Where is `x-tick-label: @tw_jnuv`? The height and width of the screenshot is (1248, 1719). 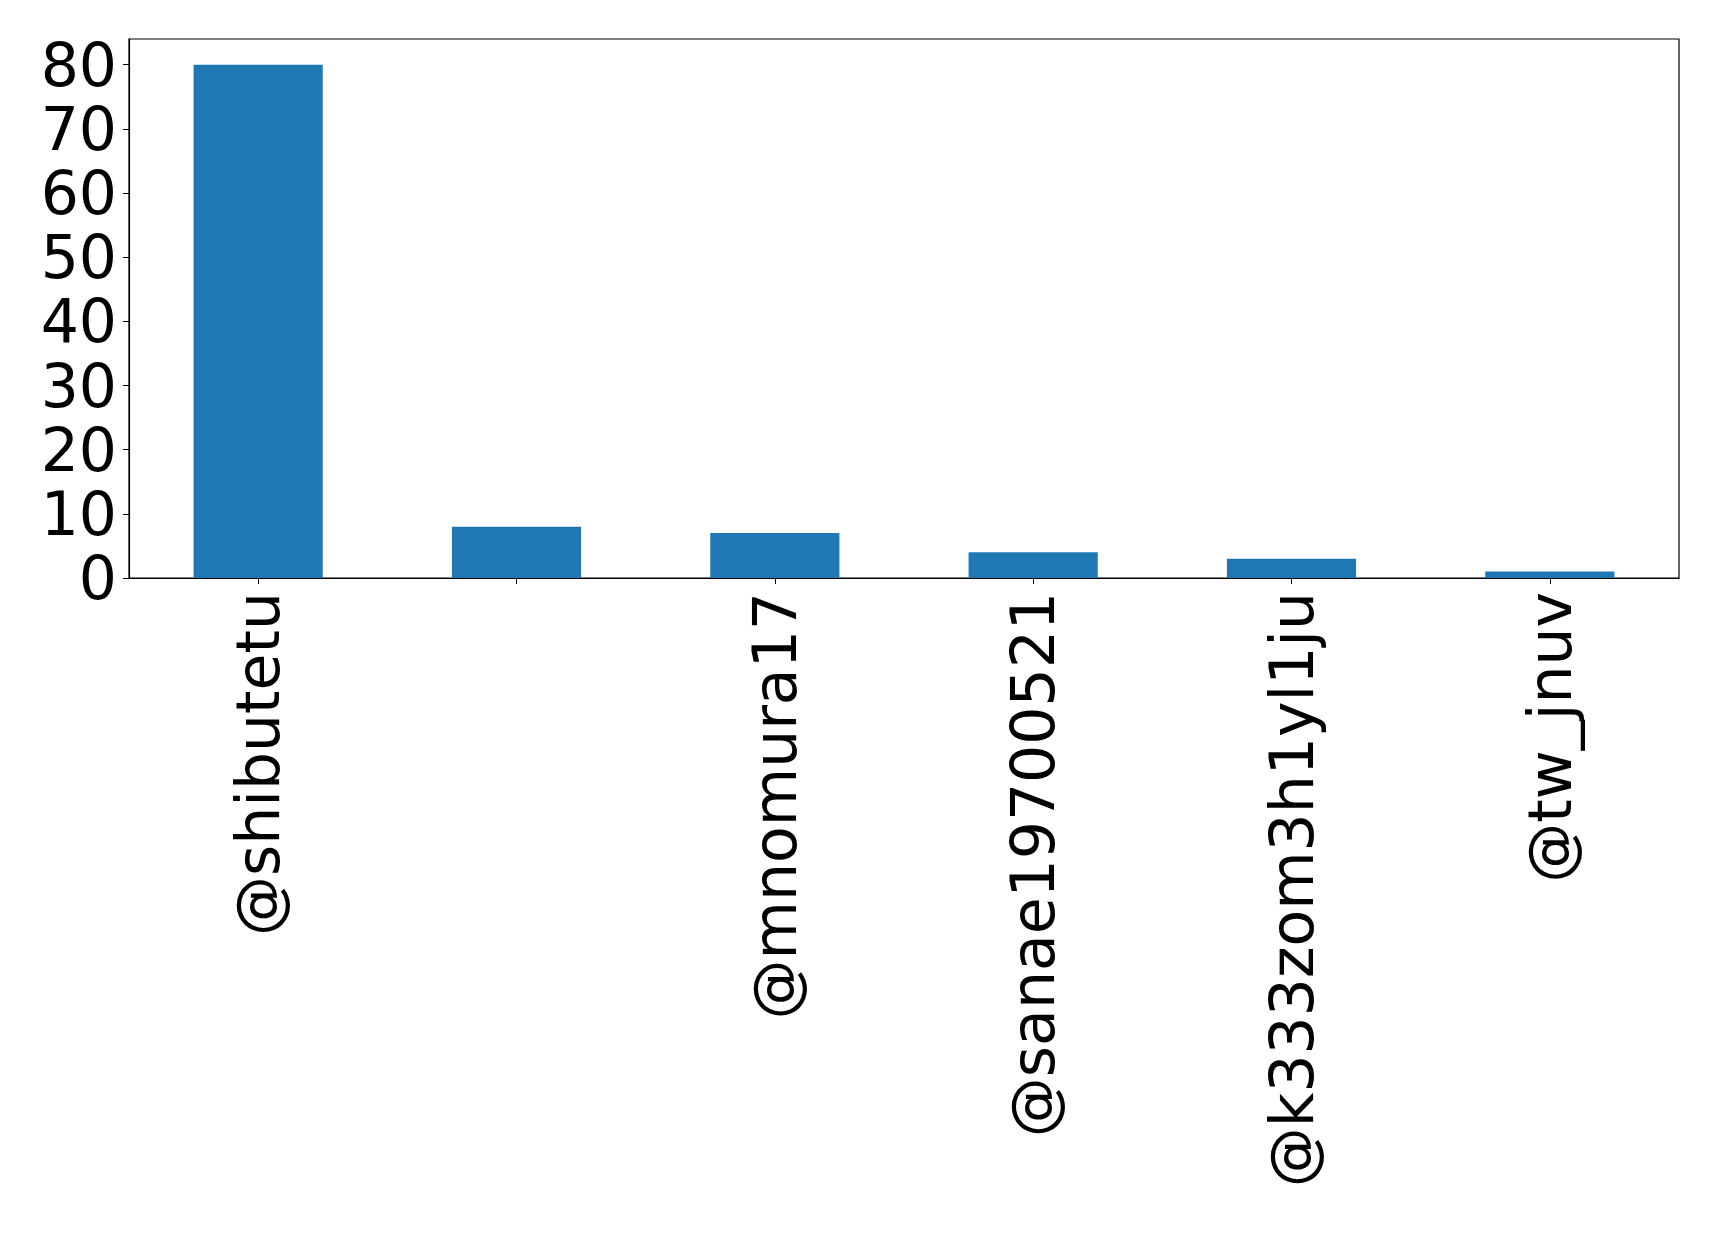
x-tick-label: @tw_jnuv is located at coordinates (1549, 737).